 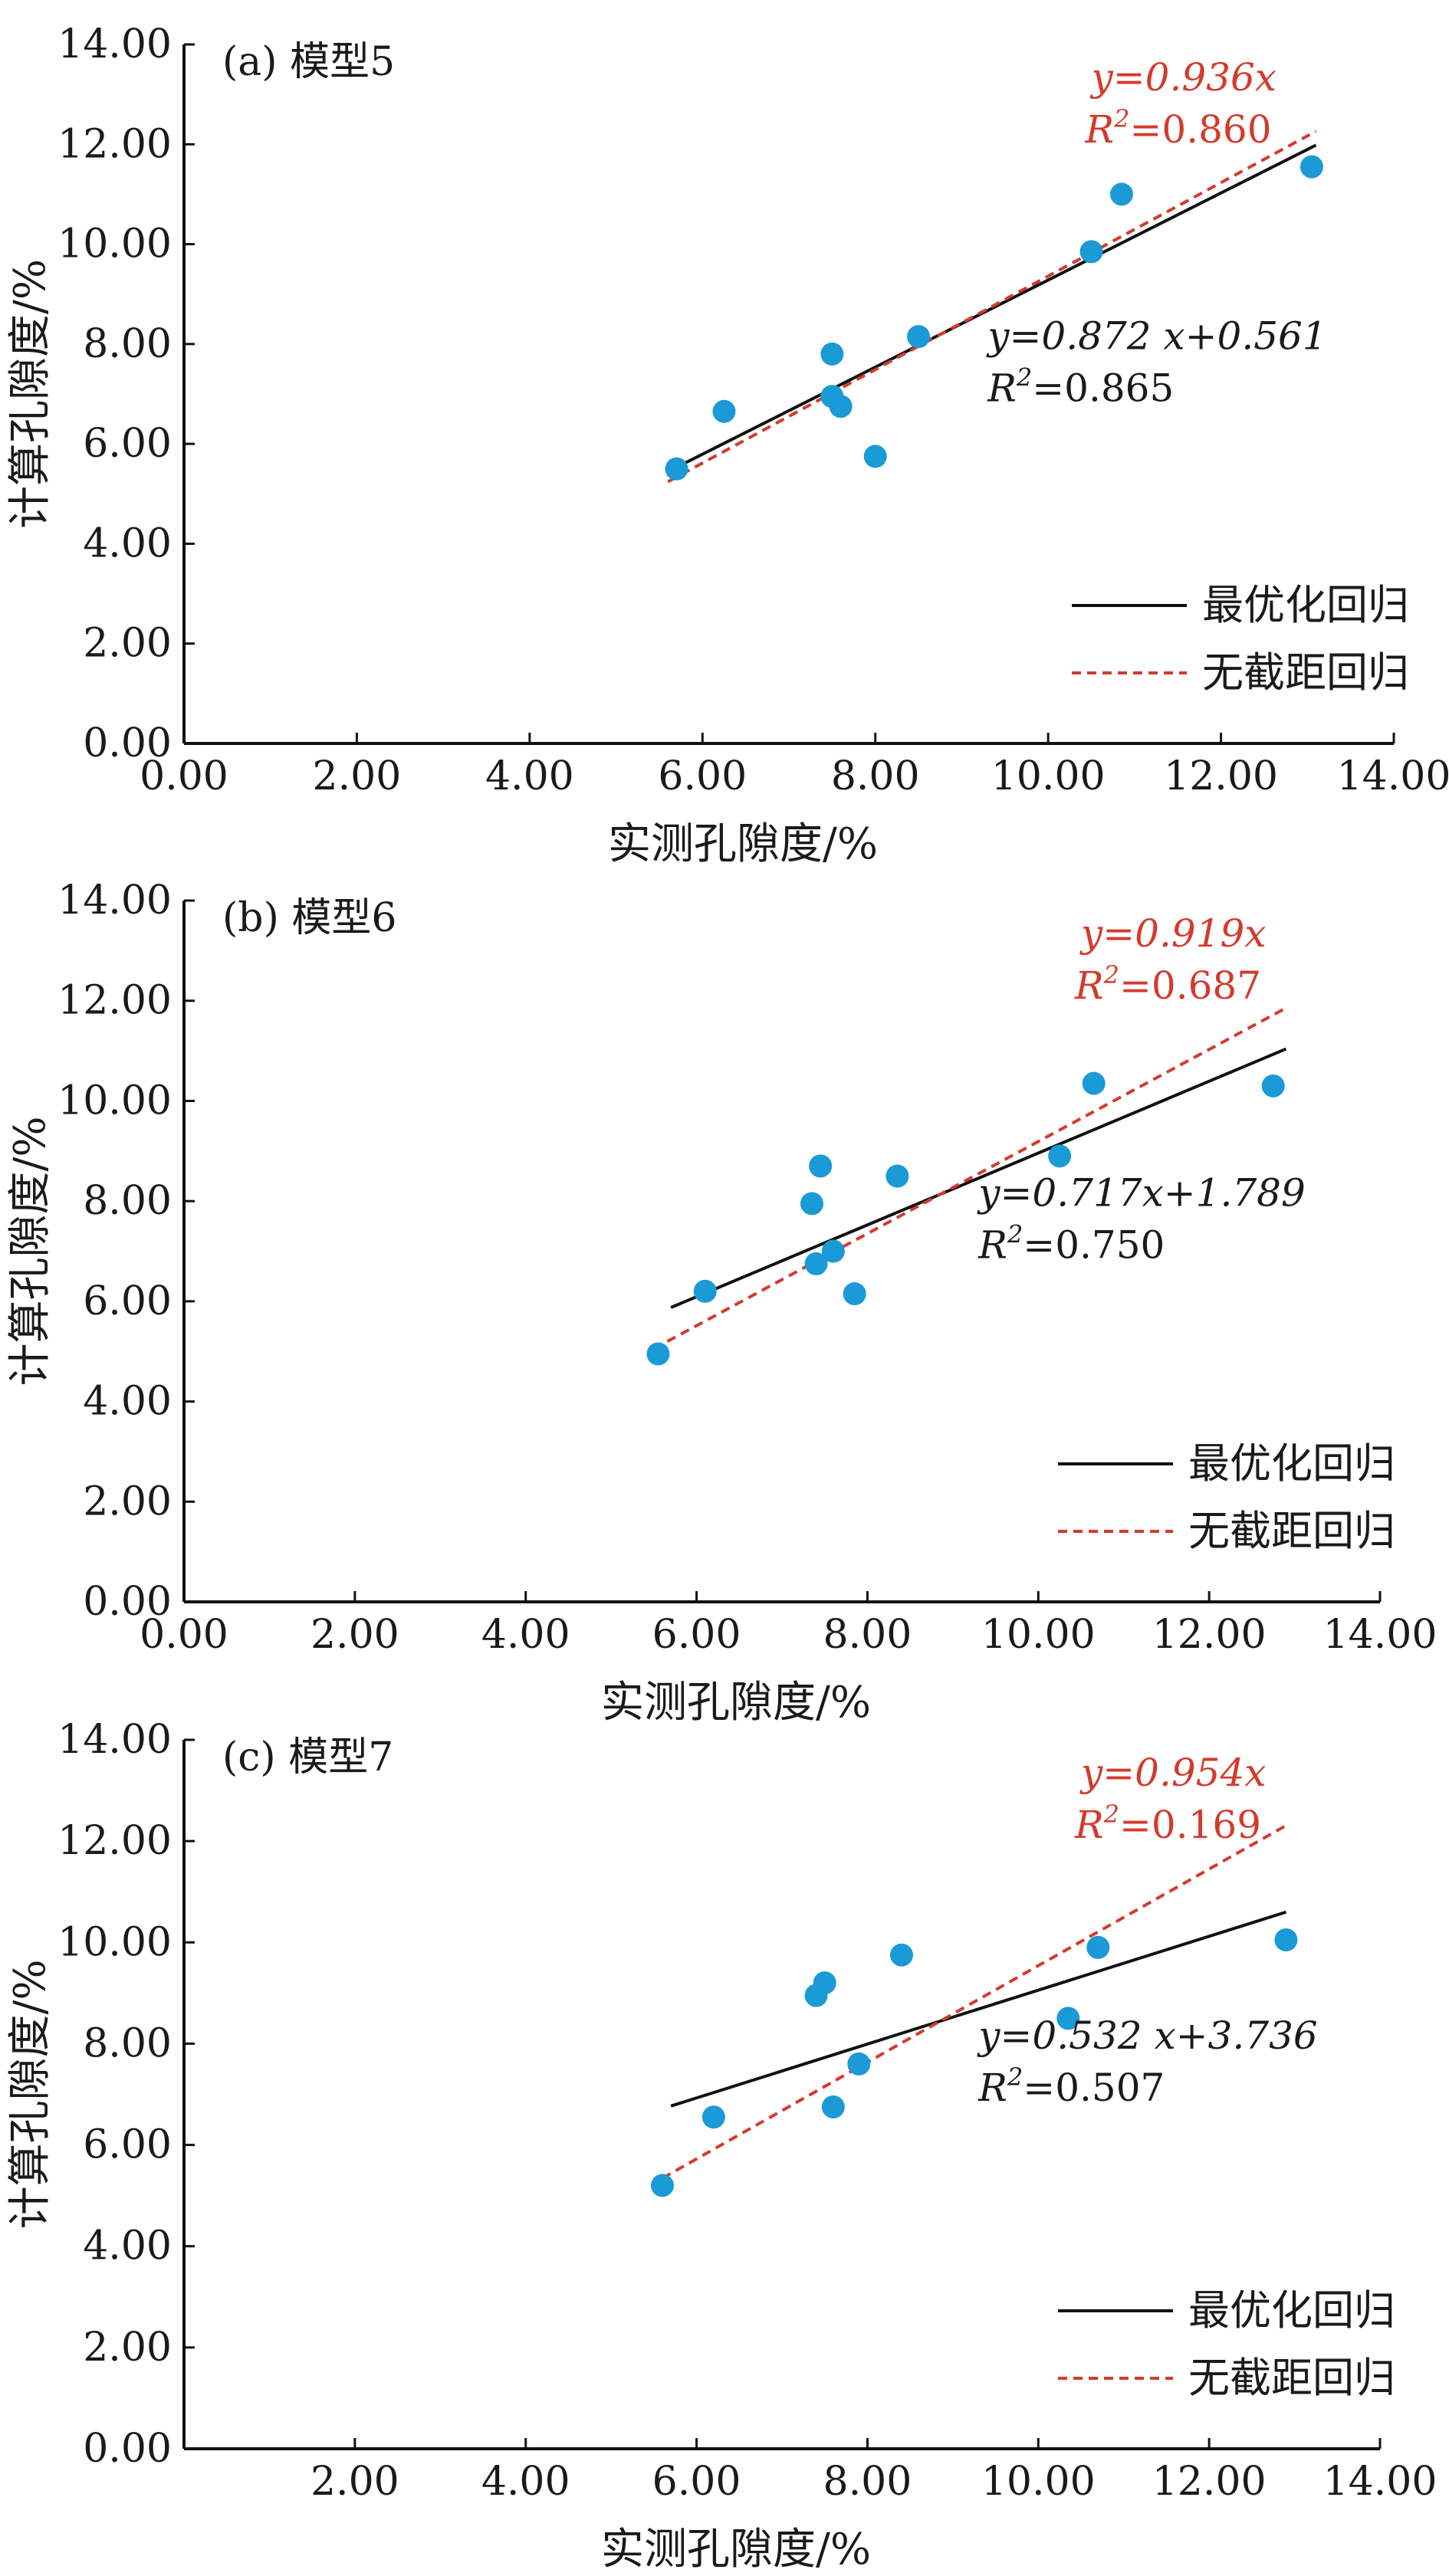 I want to click on no-intercept-r2: R2=0.860, so click(x=1178, y=128).